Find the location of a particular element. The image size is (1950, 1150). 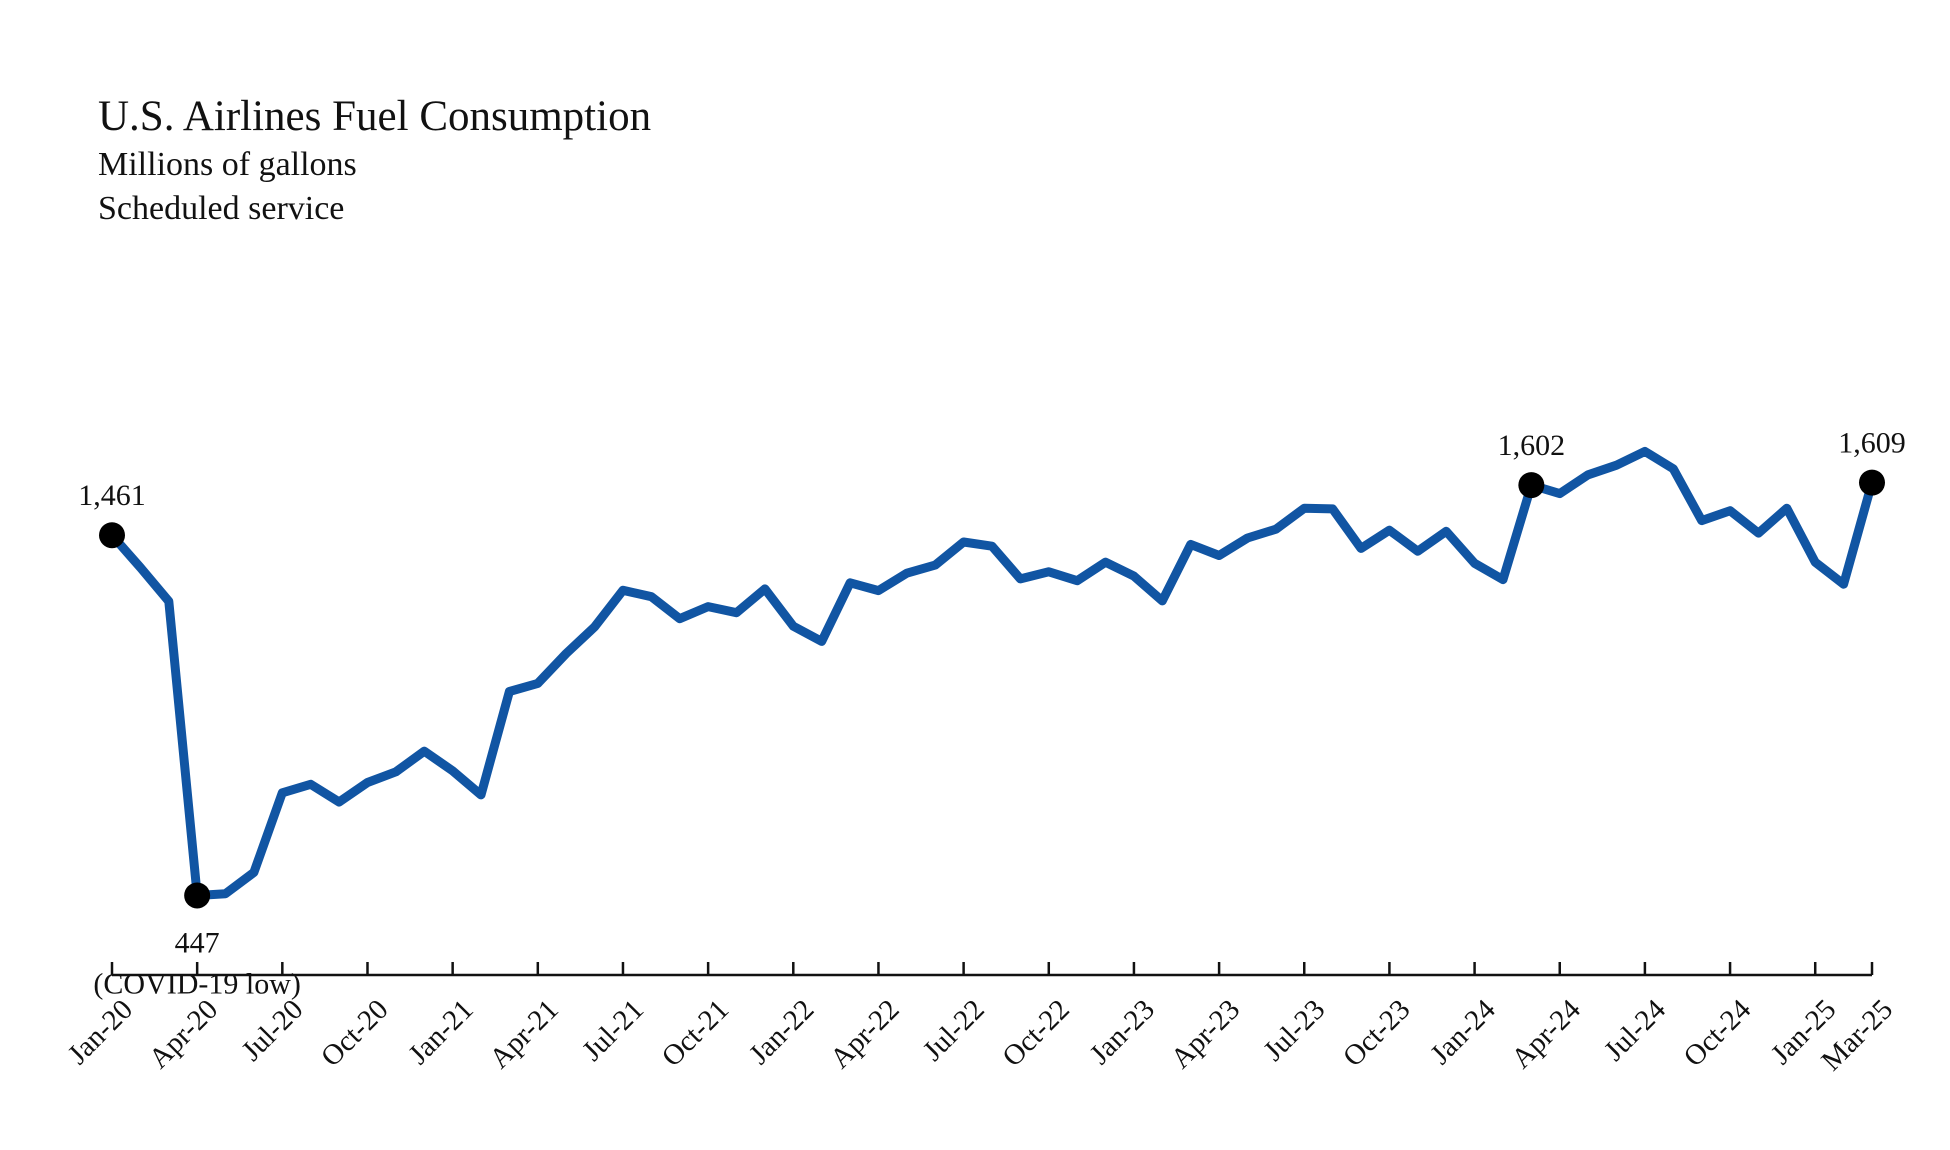

data-label: 1,461 is located at coordinates (112, 495).